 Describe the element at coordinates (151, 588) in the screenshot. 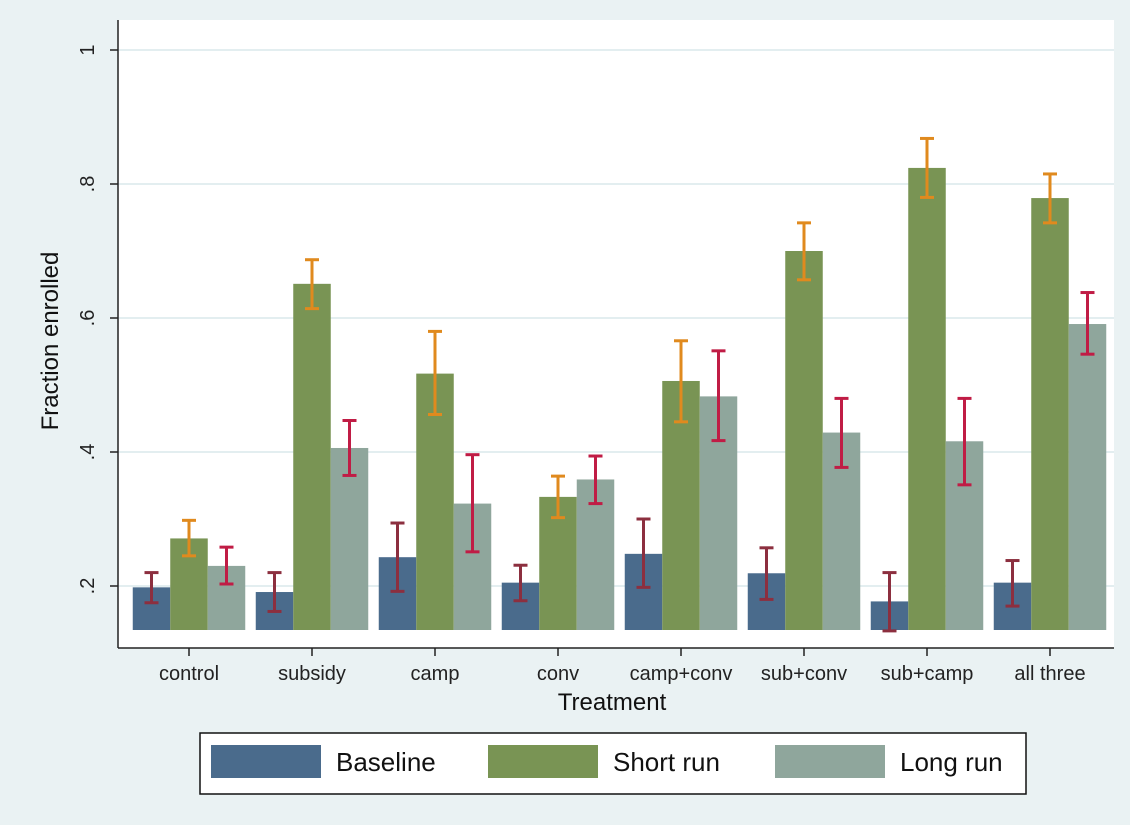

I see `error-bar-baseline-control` at that location.